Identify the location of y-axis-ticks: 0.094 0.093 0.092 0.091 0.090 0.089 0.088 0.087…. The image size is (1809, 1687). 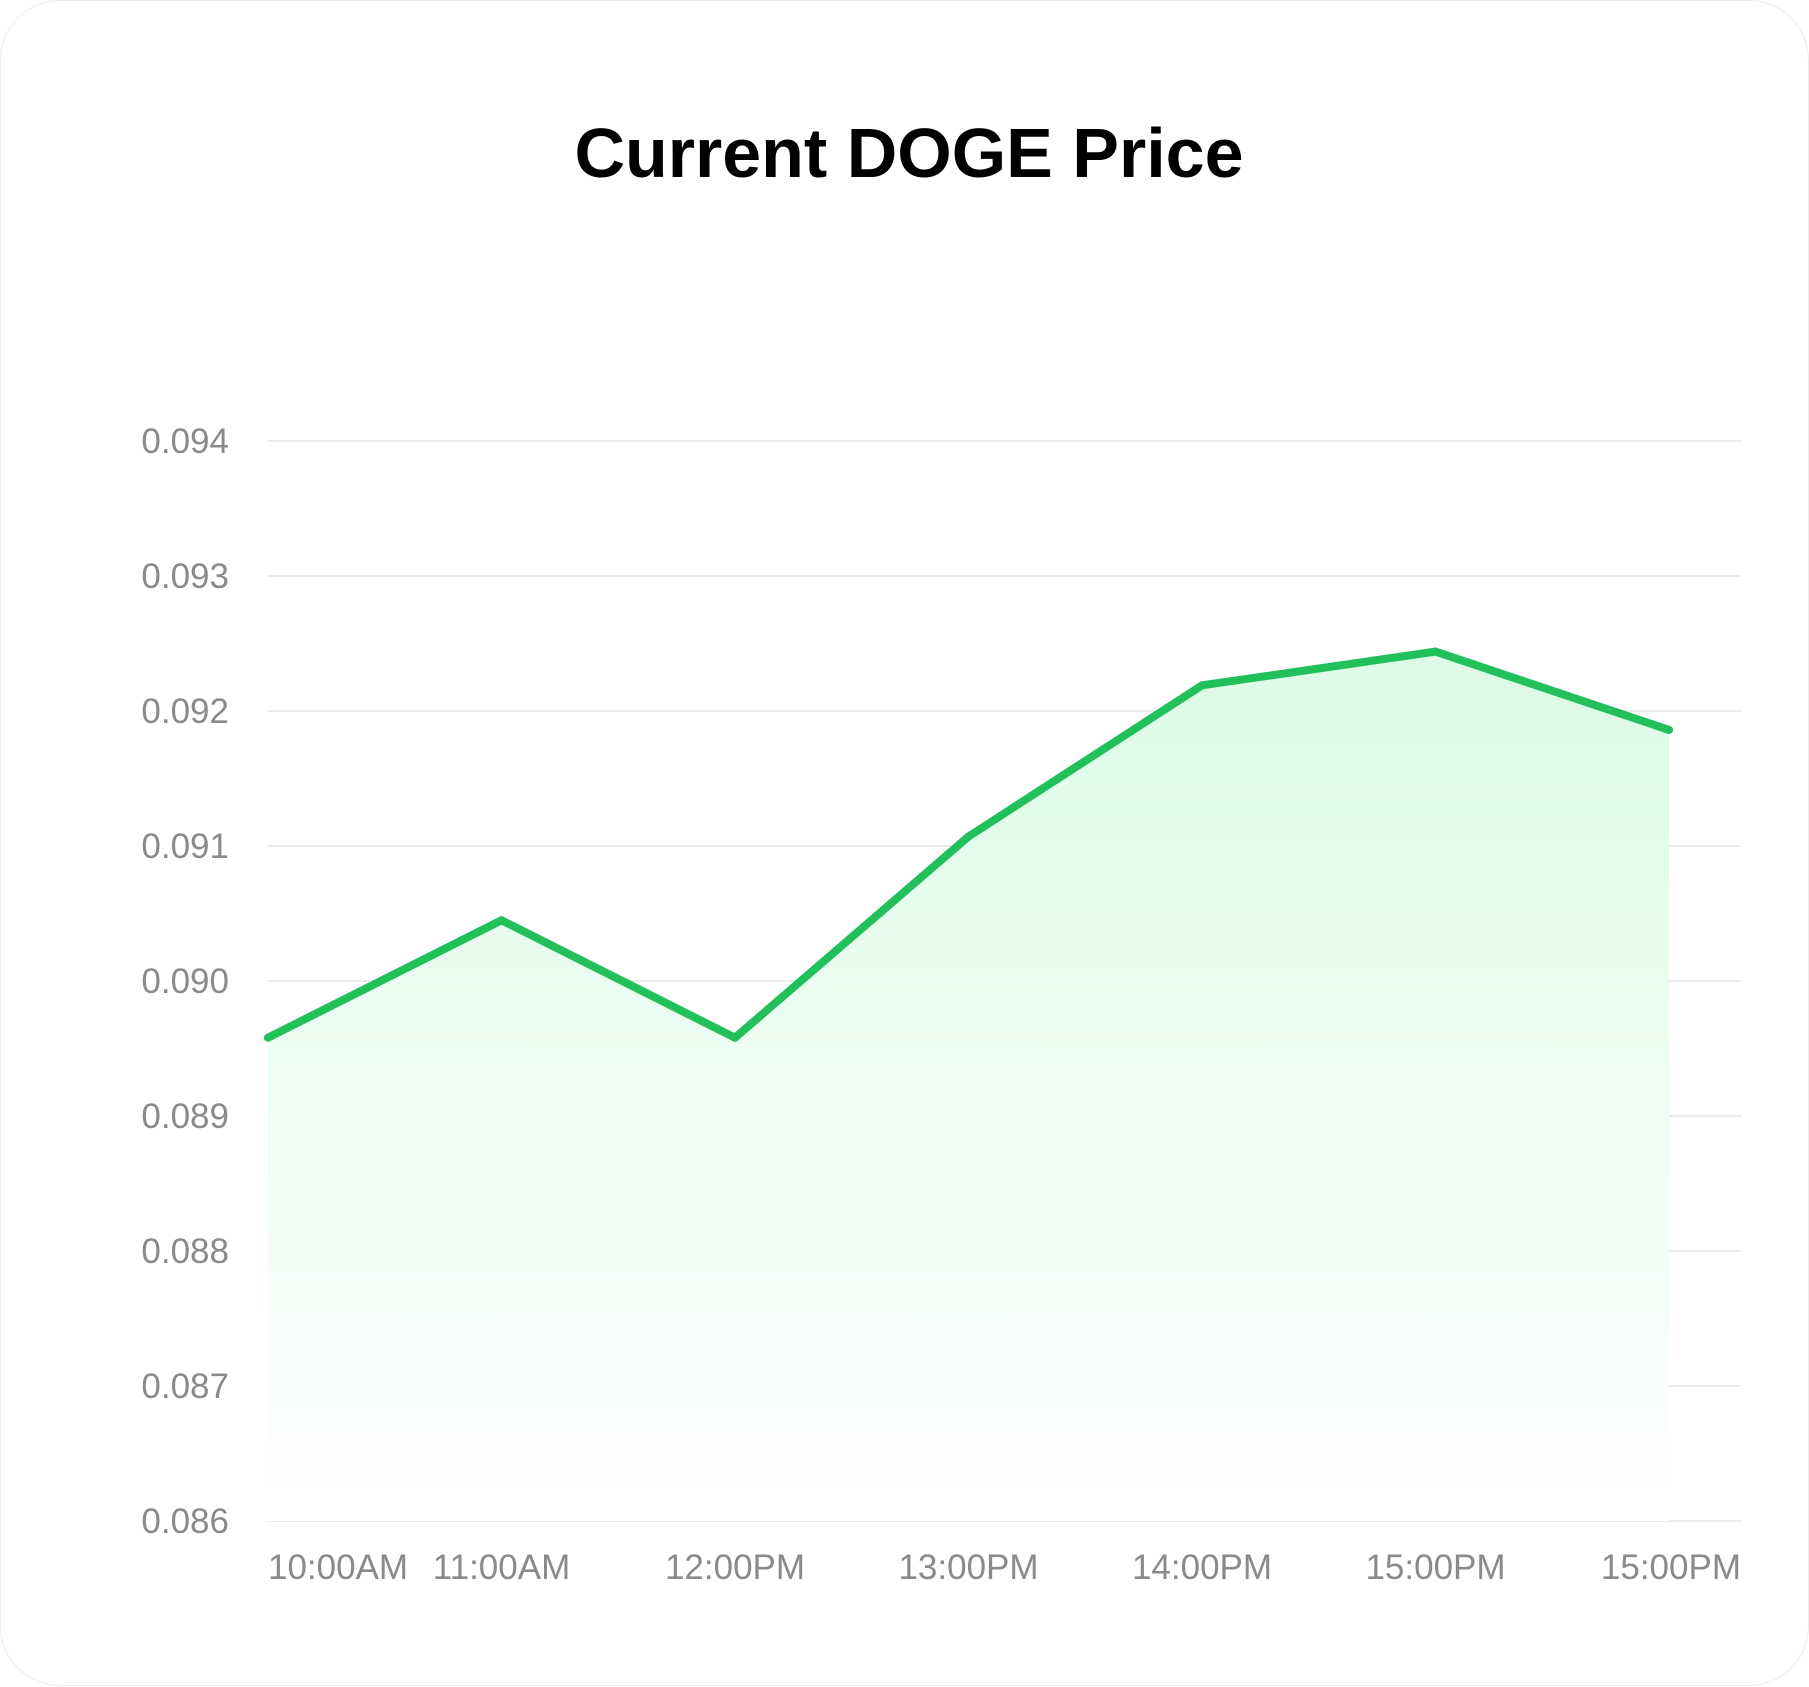
(185, 981).